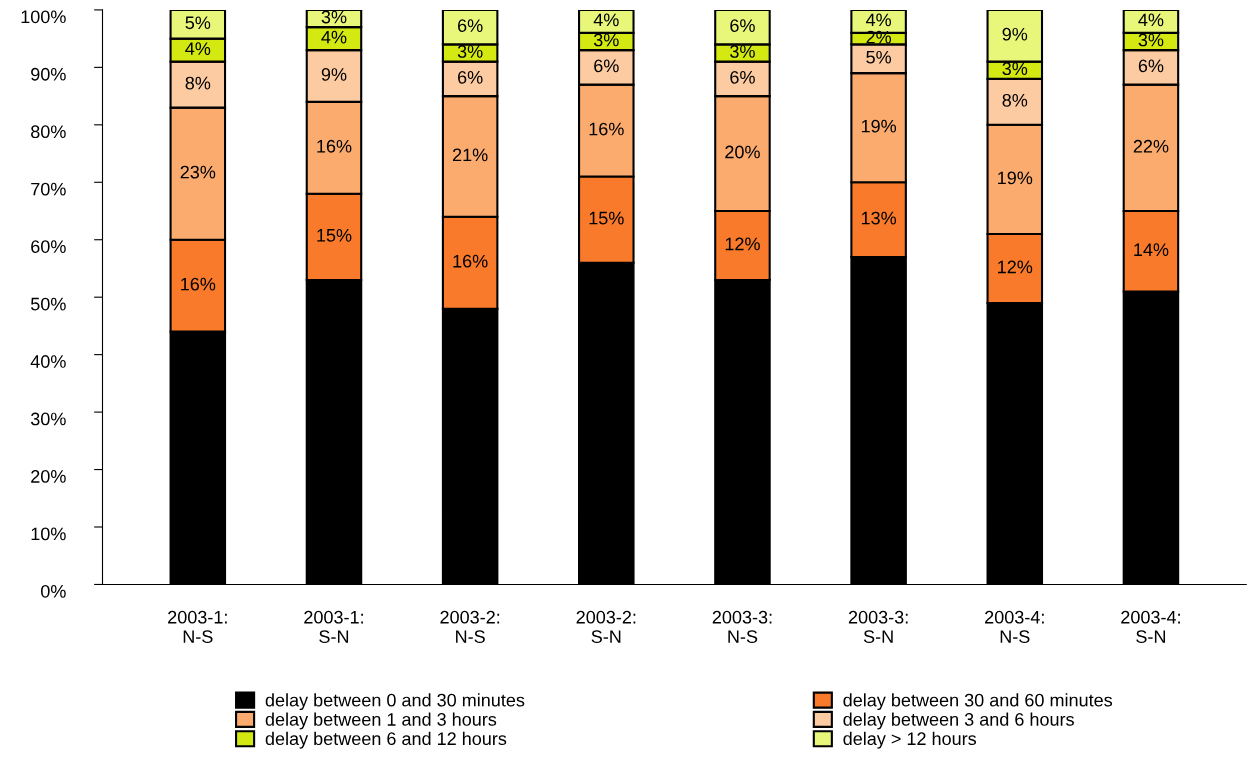 The width and height of the screenshot is (1250, 763). What do you see at coordinates (48, 476) in the screenshot?
I see `y-tick-label: 20%` at bounding box center [48, 476].